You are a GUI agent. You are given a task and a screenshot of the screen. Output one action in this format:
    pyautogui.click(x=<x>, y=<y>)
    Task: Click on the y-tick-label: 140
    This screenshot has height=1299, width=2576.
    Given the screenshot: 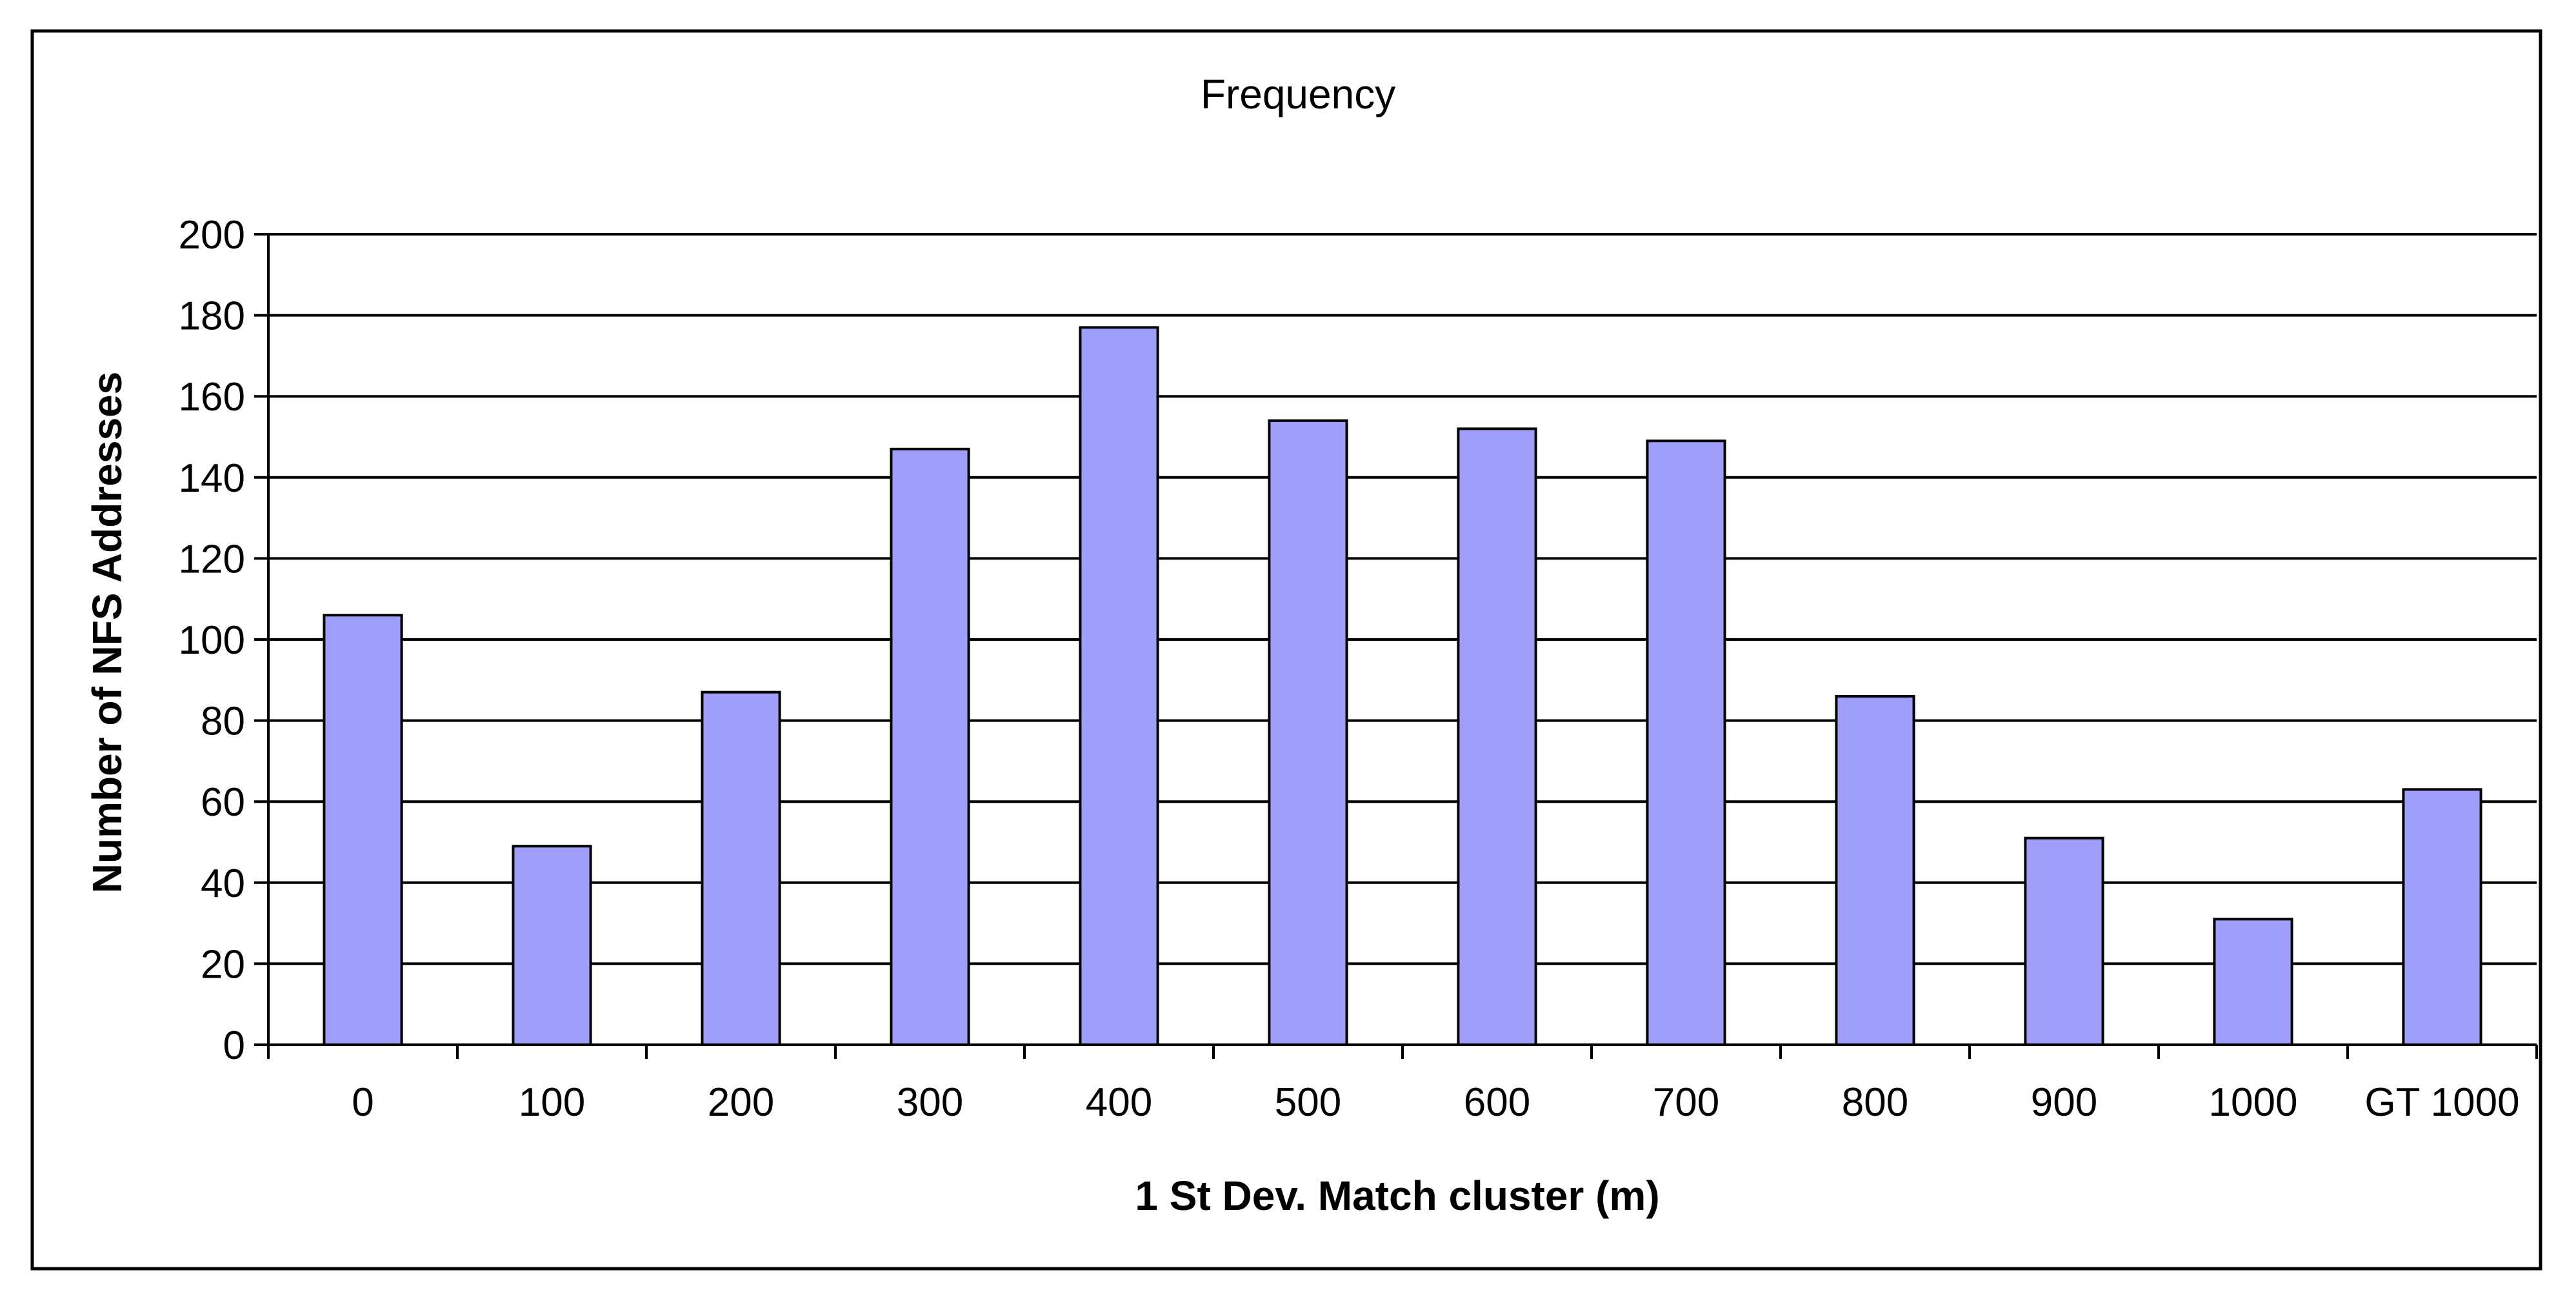 What is the action you would take?
    pyautogui.click(x=212, y=479)
    